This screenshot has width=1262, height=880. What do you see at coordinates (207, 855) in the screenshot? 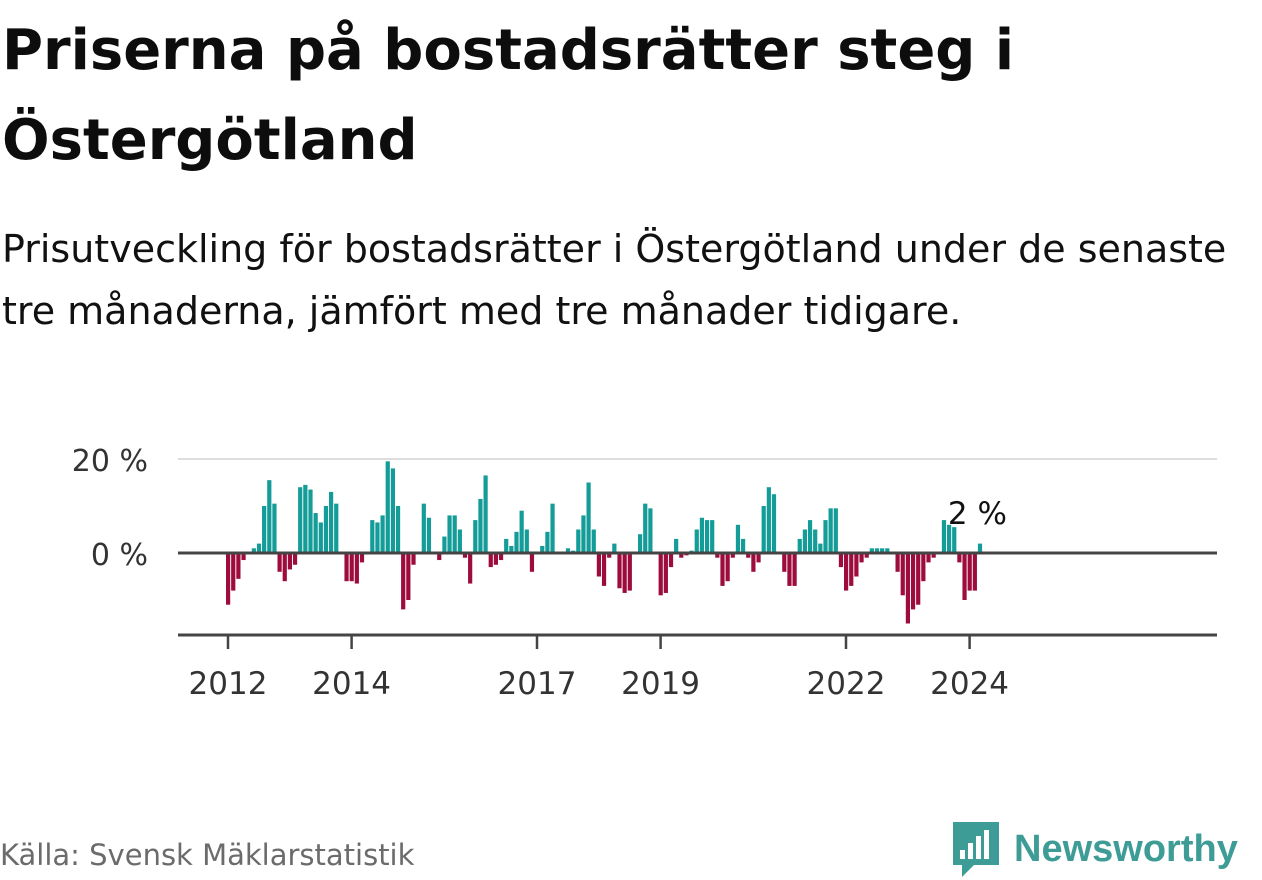
I see `source-note: Källa: Svensk Mäklarstatistik` at bounding box center [207, 855].